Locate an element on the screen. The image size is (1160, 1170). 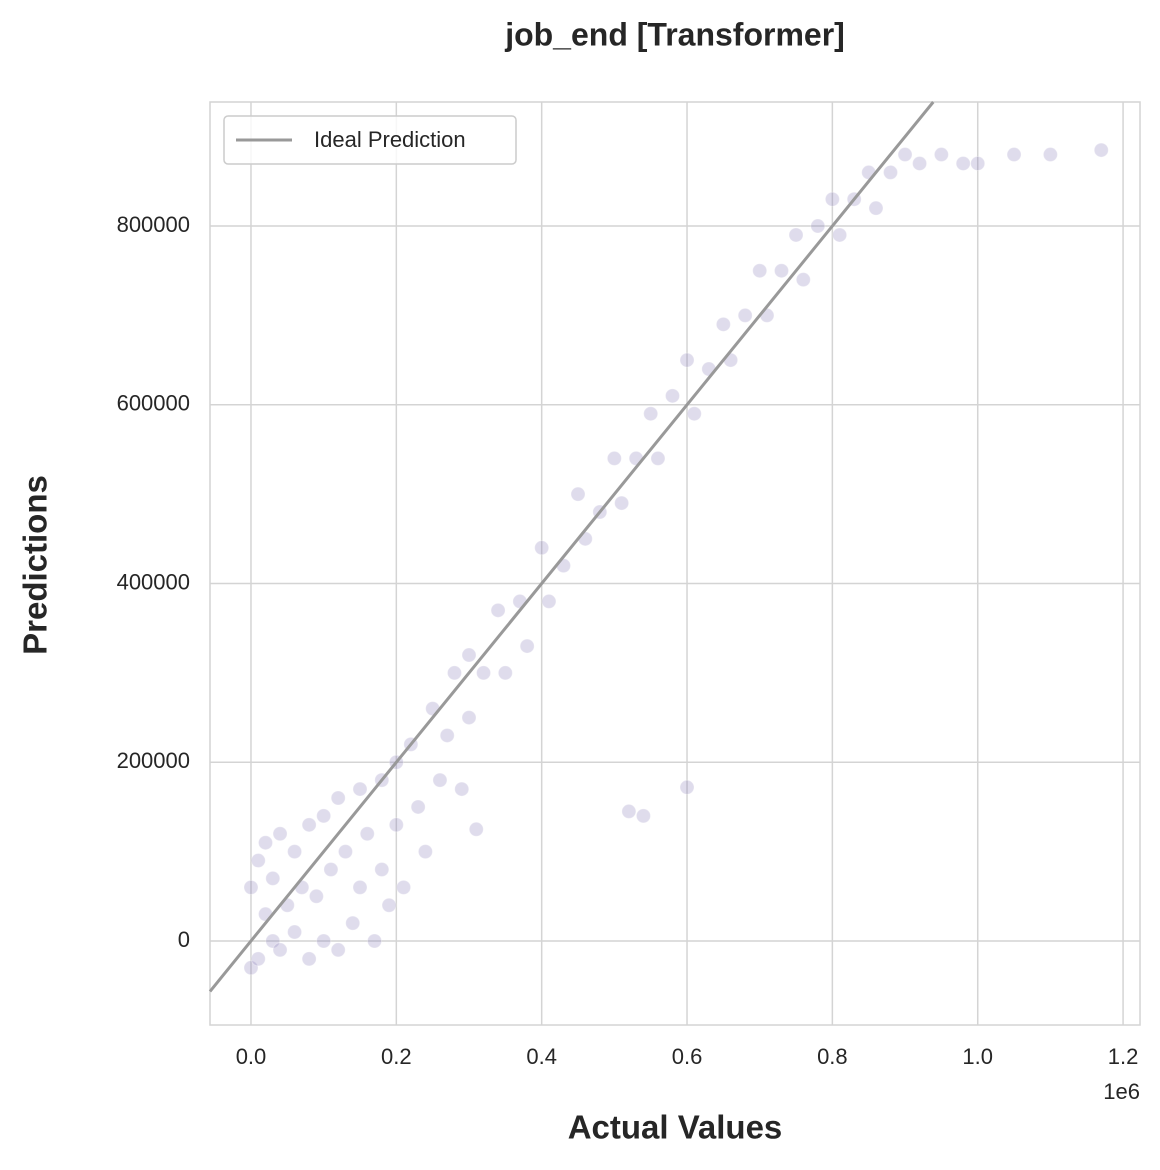
y-tick-label: 400000 is located at coordinates (153, 581).